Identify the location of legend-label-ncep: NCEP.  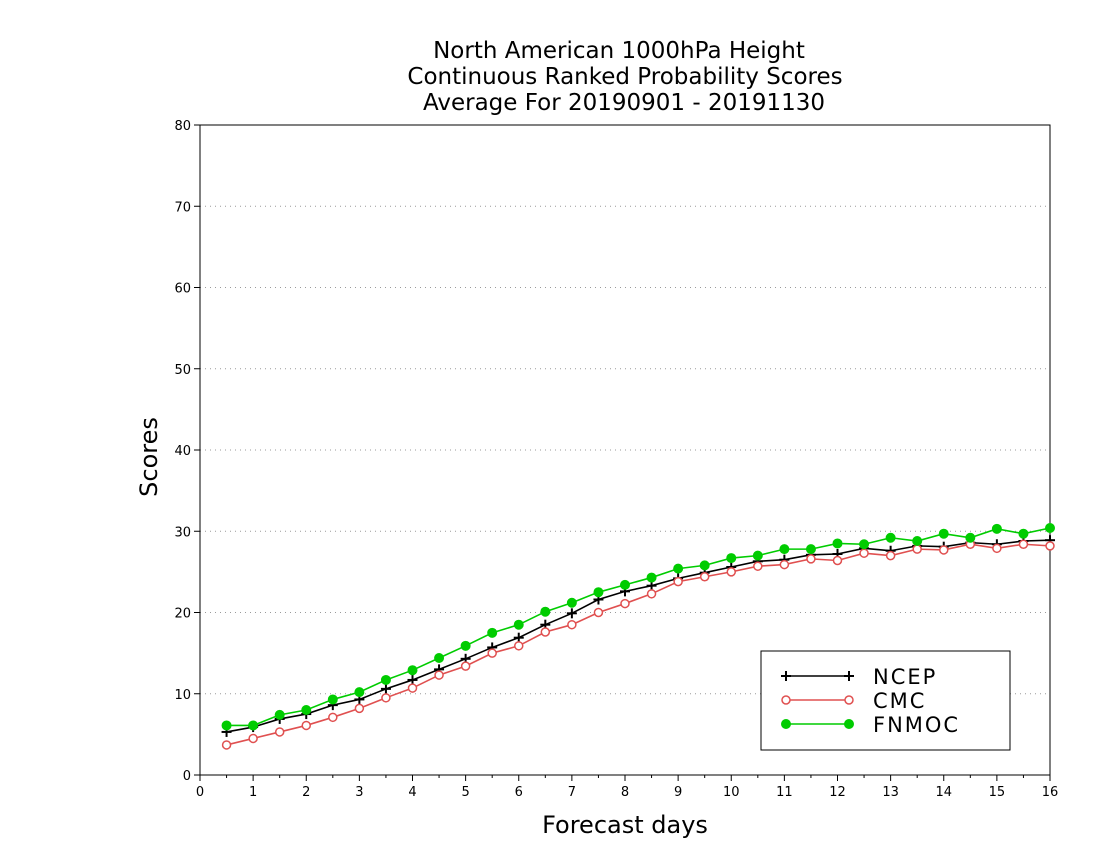
(905, 677).